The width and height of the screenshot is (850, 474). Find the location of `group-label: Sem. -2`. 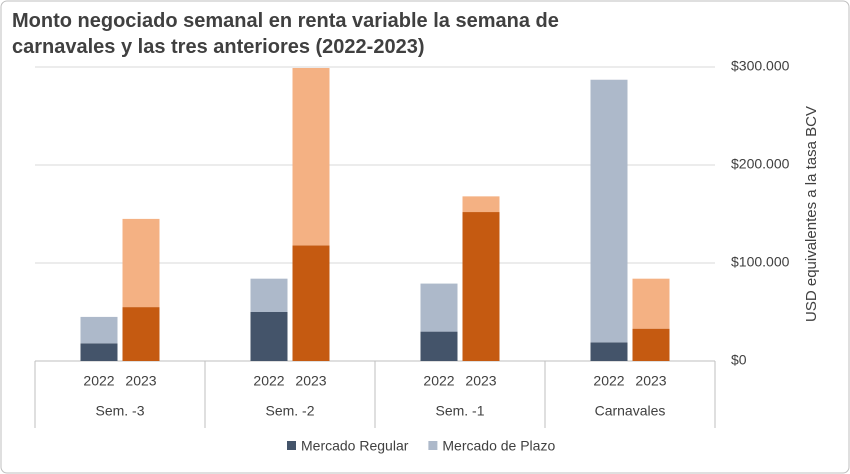

group-label: Sem. -2 is located at coordinates (289, 411).